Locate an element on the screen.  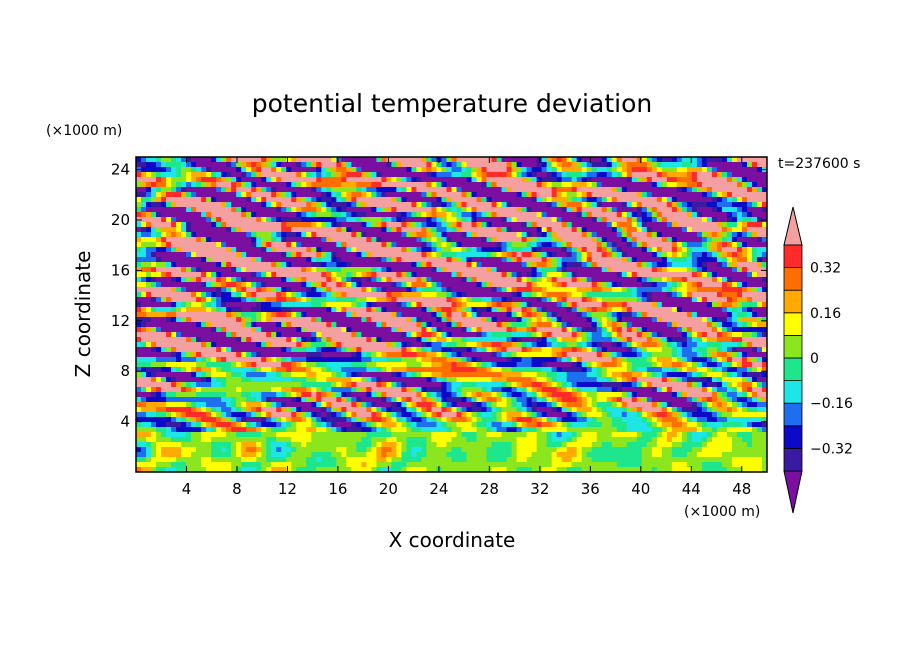
y-unit-label: (×1000 m) is located at coordinates (84, 131).